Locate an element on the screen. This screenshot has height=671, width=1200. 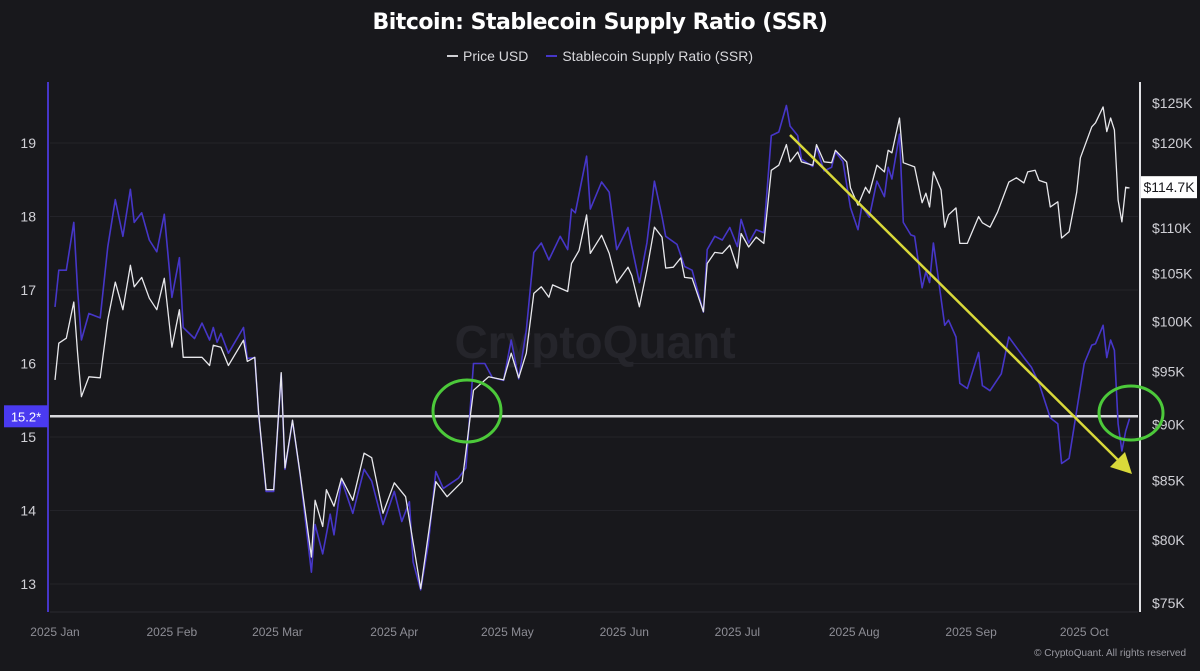
trend-arrow-line is located at coordinates (954, 297).